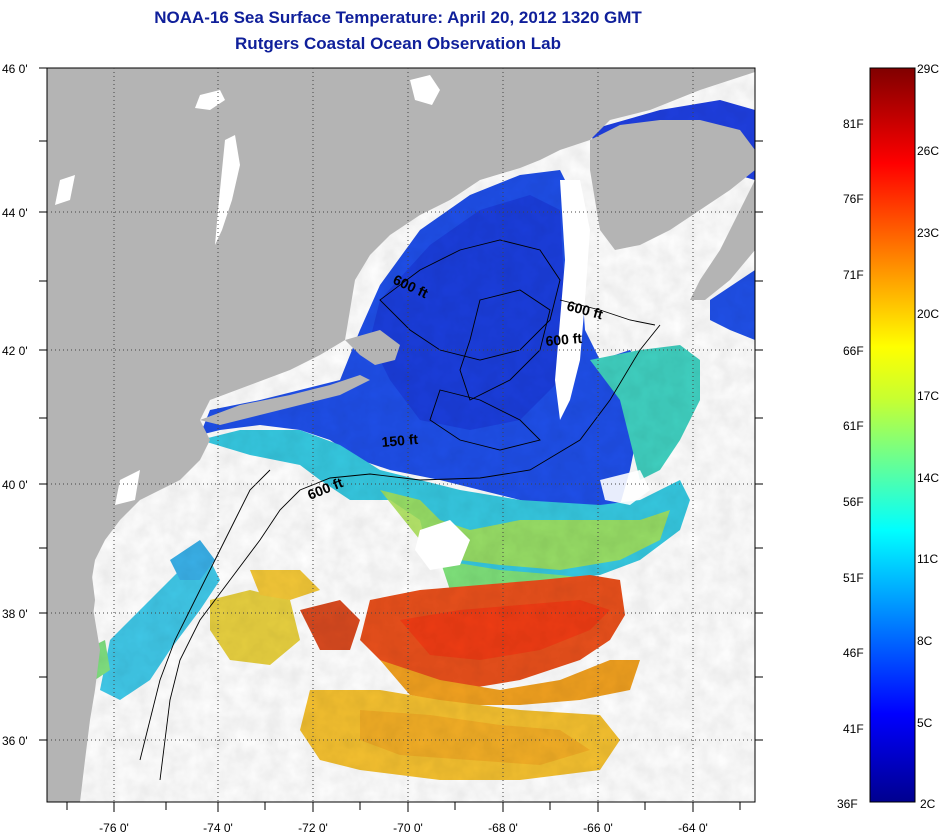 The width and height of the screenshot is (944, 840). What do you see at coordinates (398, 43) in the screenshot?
I see `map-subtitle: Rutgers Coastal Ocean Observation Lab` at bounding box center [398, 43].